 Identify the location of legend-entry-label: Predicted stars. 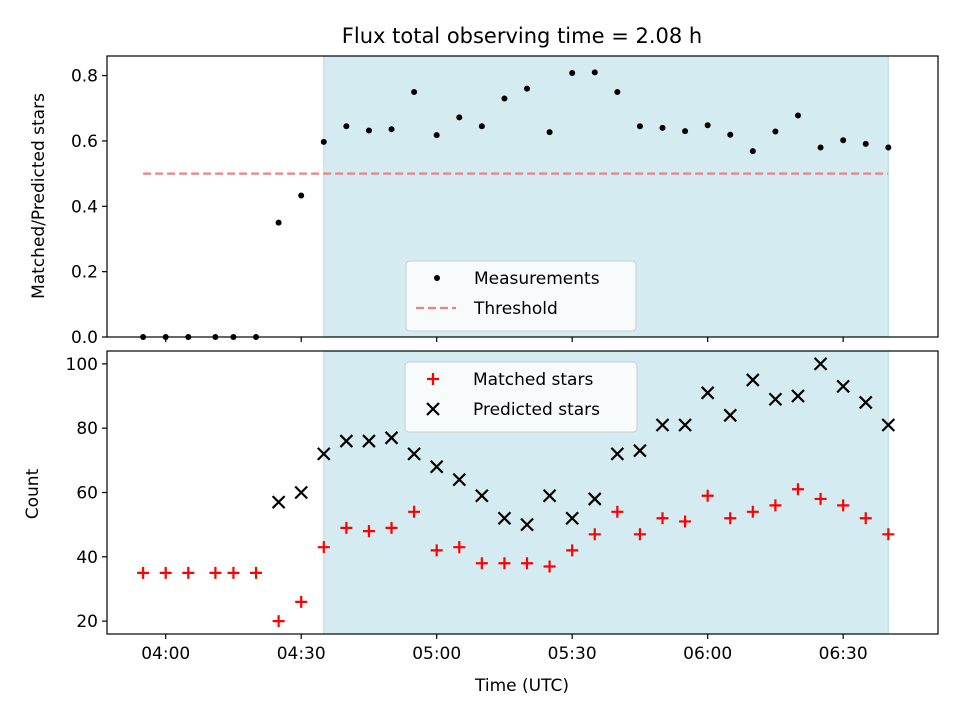
(536, 410).